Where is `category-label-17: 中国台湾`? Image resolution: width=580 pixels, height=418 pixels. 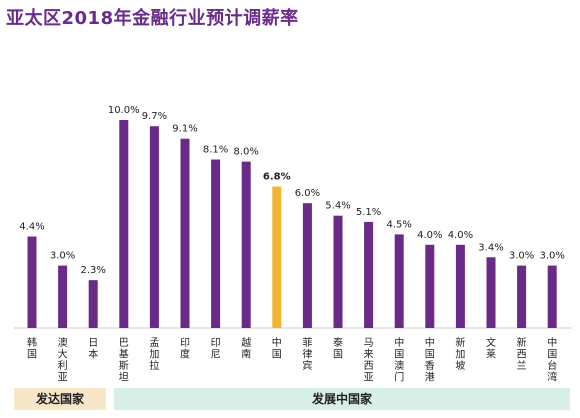 category-label-17: 中国台湾 is located at coordinates (552, 360).